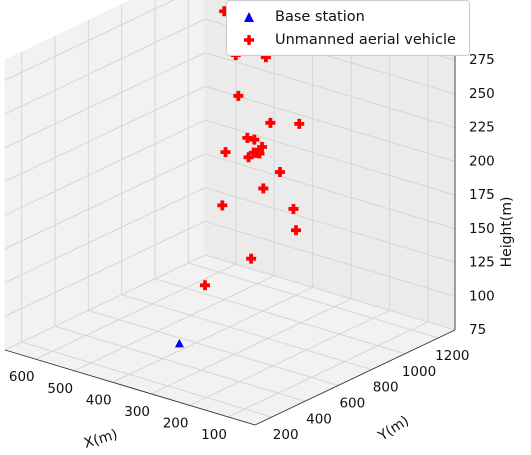 The width and height of the screenshot is (531, 455). What do you see at coordinates (482, 296) in the screenshot?
I see `z-tick-label: 100` at bounding box center [482, 296].